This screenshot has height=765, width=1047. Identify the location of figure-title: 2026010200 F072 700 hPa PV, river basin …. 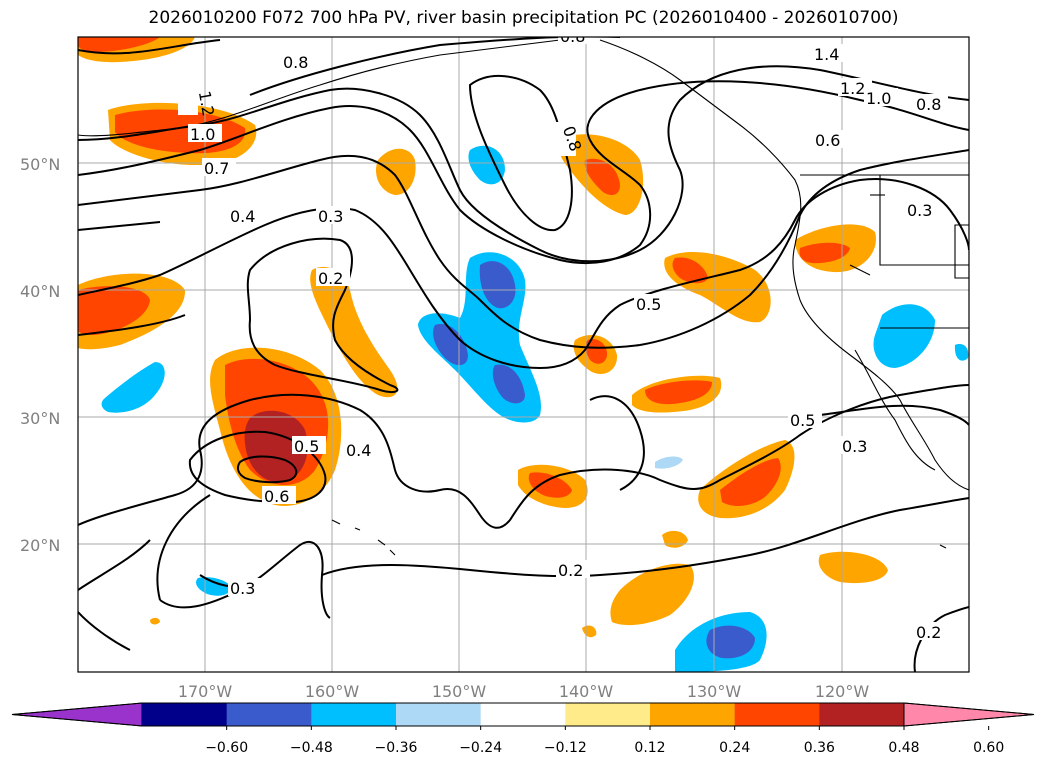
(523, 18).